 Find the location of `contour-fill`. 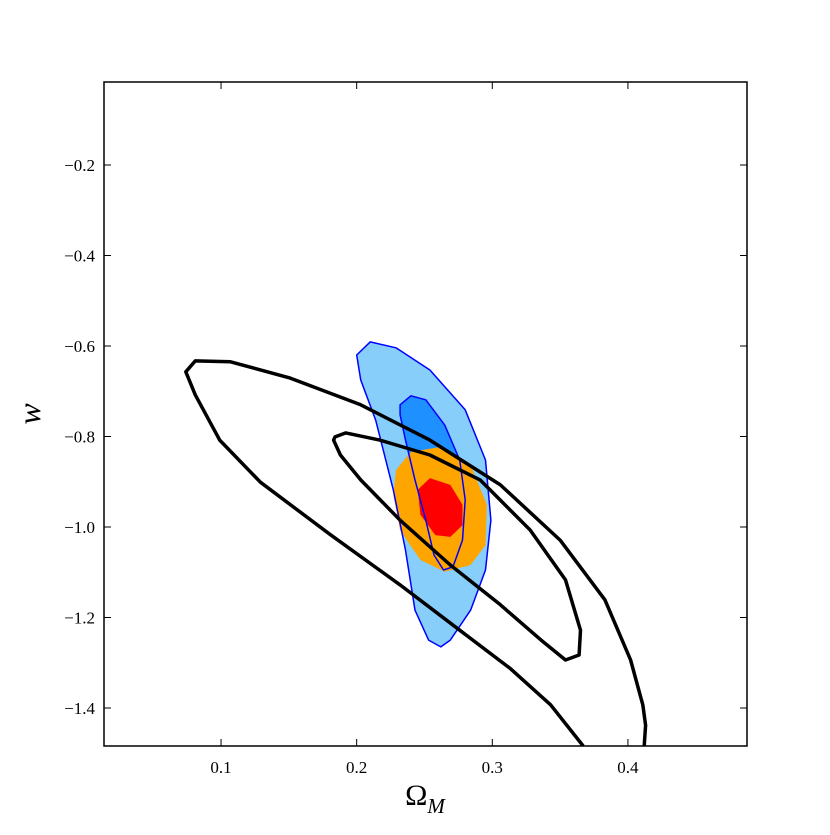

contour-fill is located at coordinates (440, 507).